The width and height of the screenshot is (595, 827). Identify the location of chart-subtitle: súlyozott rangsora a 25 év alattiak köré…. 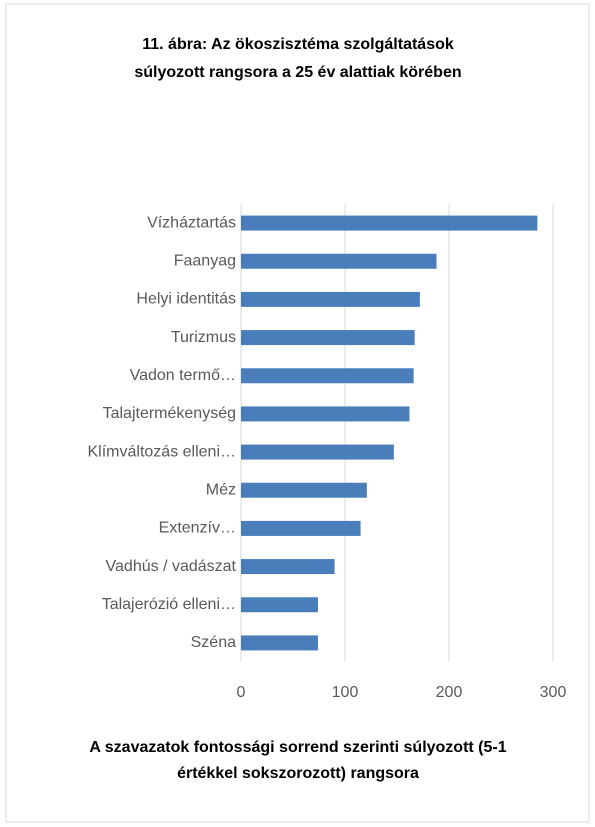
(297, 72).